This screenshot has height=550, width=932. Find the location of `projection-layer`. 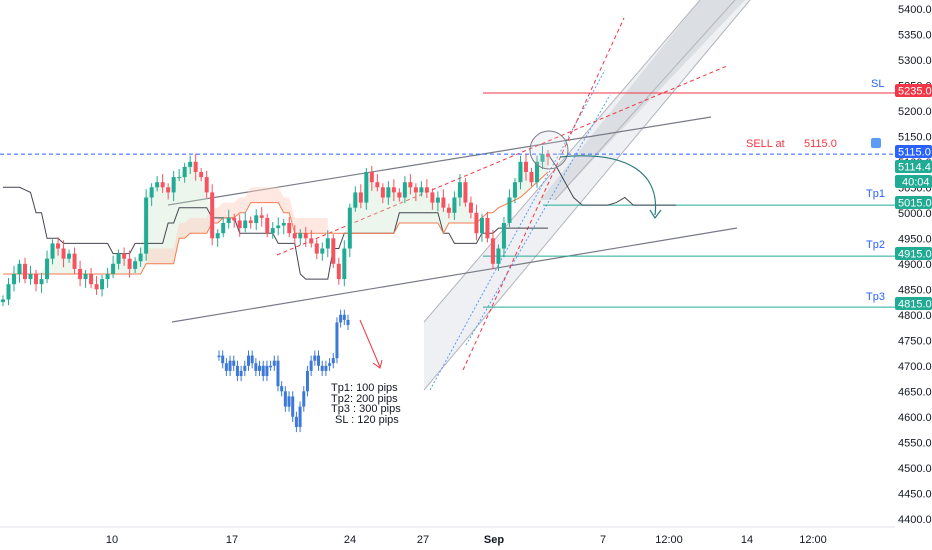

projection-layer is located at coordinates (283, 371).